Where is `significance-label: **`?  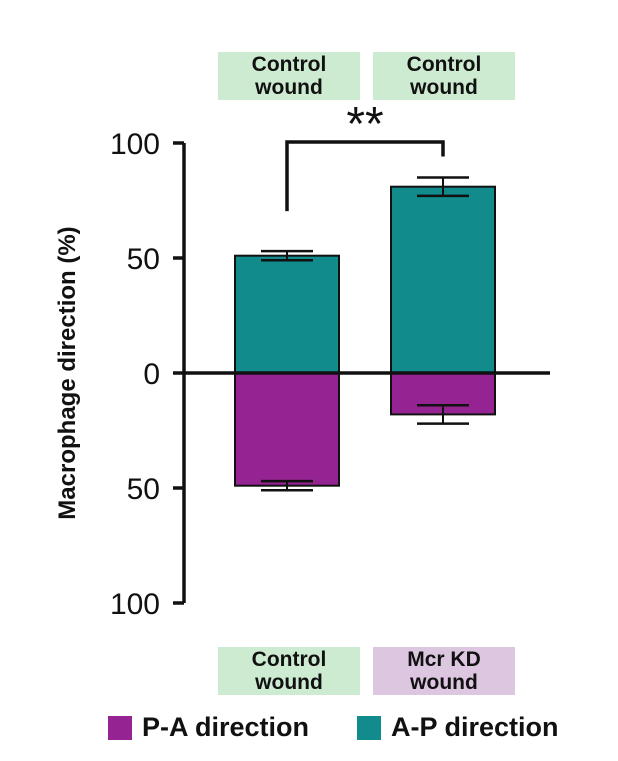
significance-label: ** is located at coordinates (364, 124).